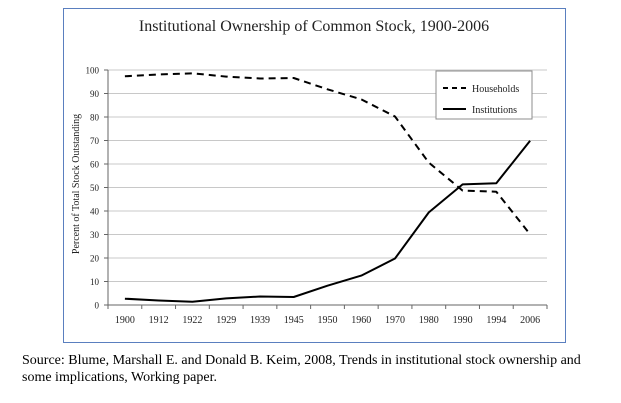 This screenshot has width=621, height=403. I want to click on y-tick-label: 10, so click(95, 282).